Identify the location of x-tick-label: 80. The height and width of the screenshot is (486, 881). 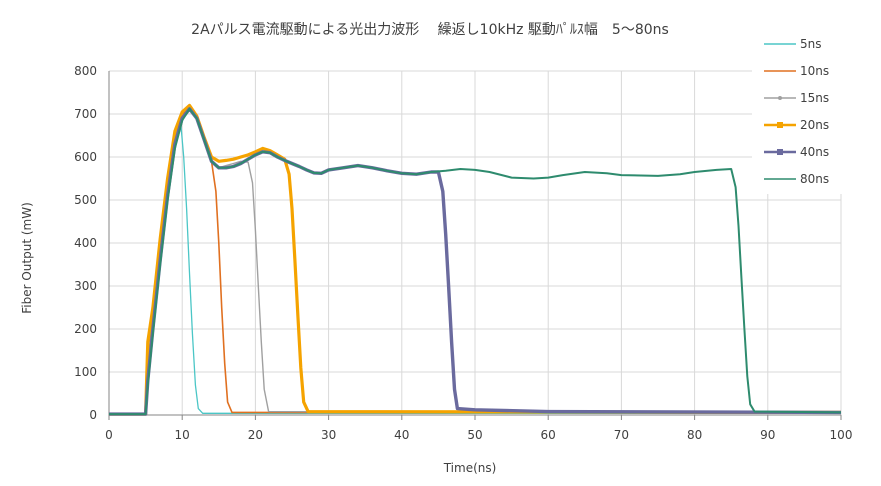
(694, 435).